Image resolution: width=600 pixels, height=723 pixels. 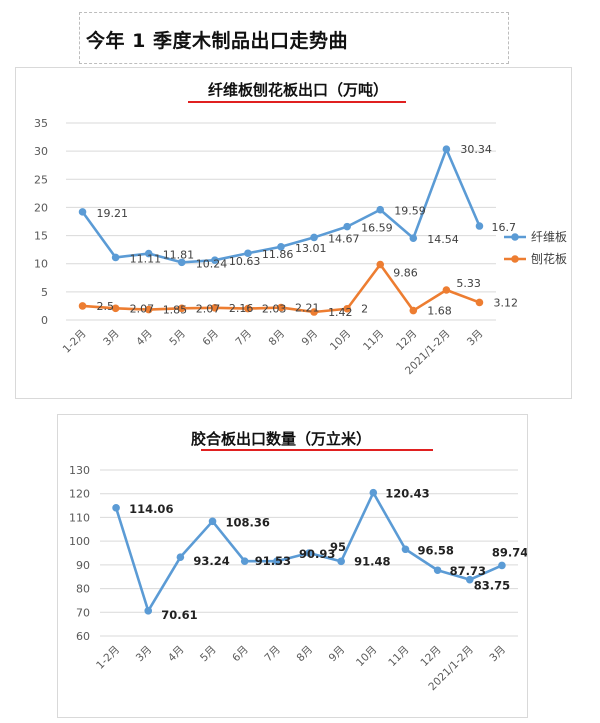 What do you see at coordinates (298, 90) in the screenshot?
I see `chart-title: 纤维板刨花板出口（万吨）` at bounding box center [298, 90].